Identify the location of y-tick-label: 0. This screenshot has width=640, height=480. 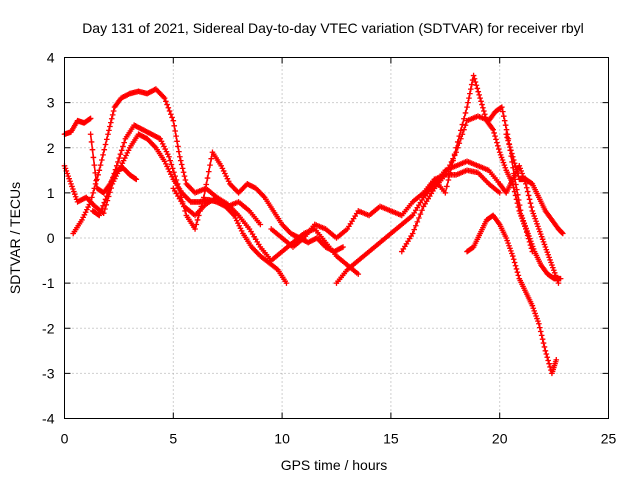
(51, 238).